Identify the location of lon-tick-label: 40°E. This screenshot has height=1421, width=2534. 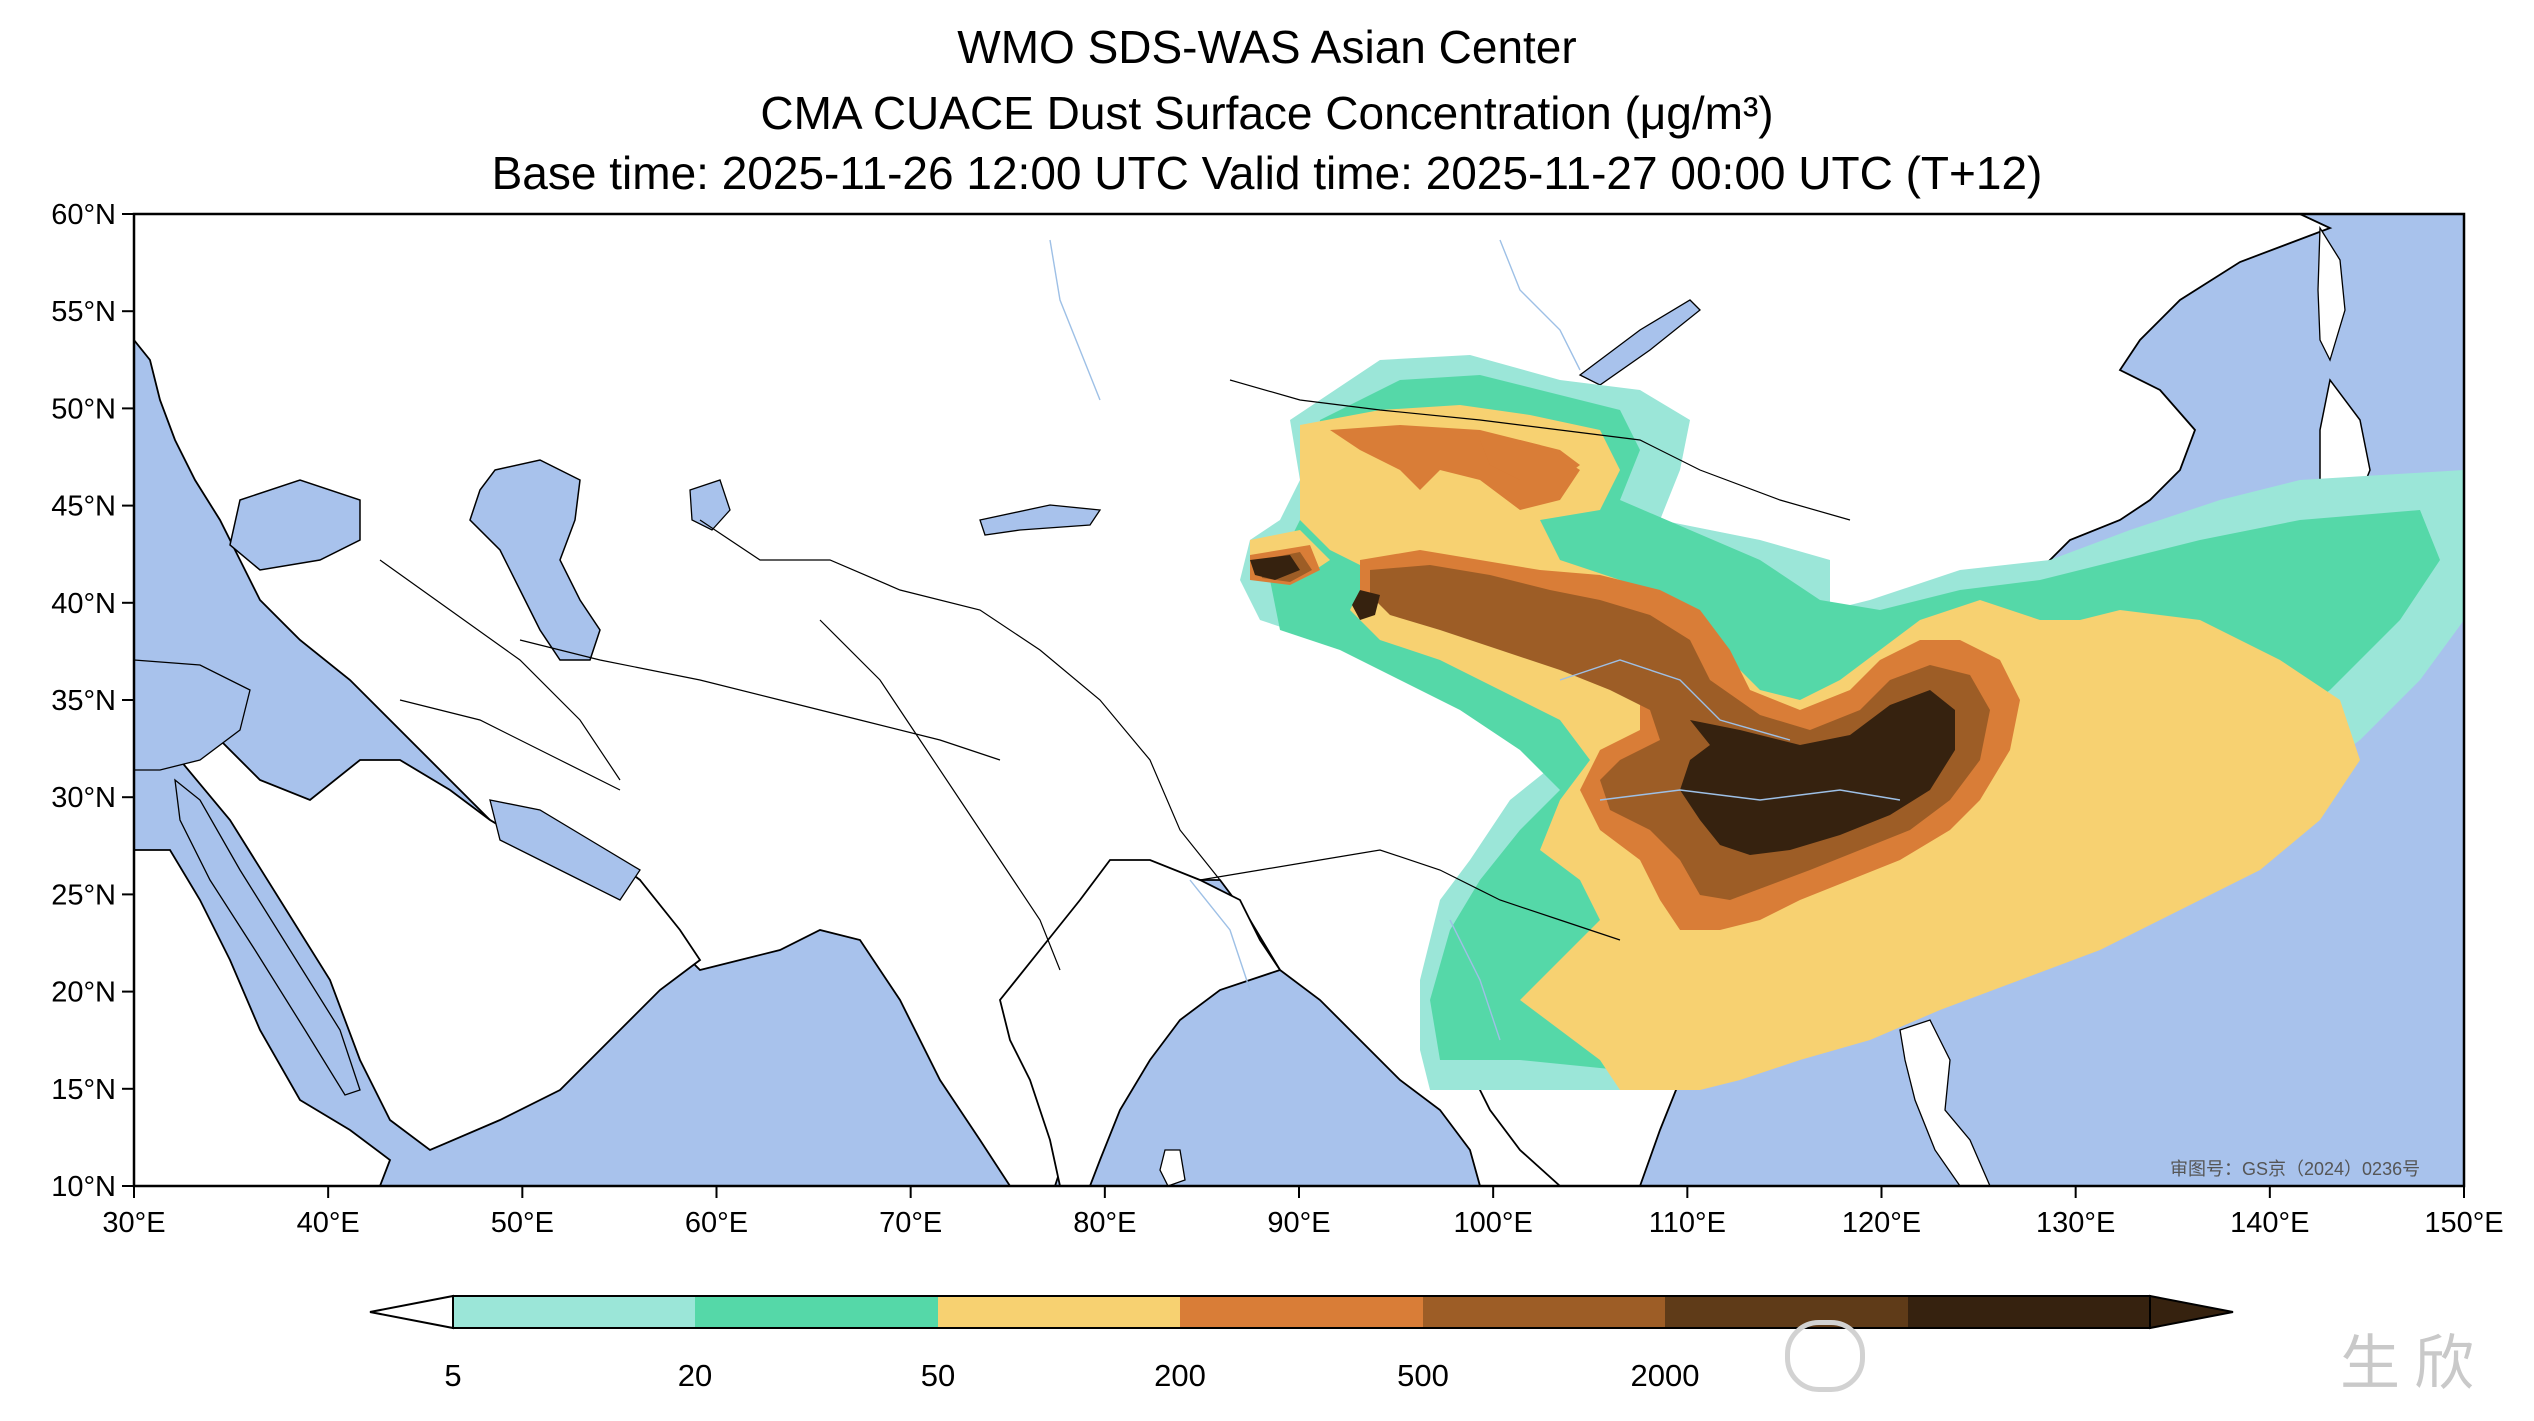
(328, 1223).